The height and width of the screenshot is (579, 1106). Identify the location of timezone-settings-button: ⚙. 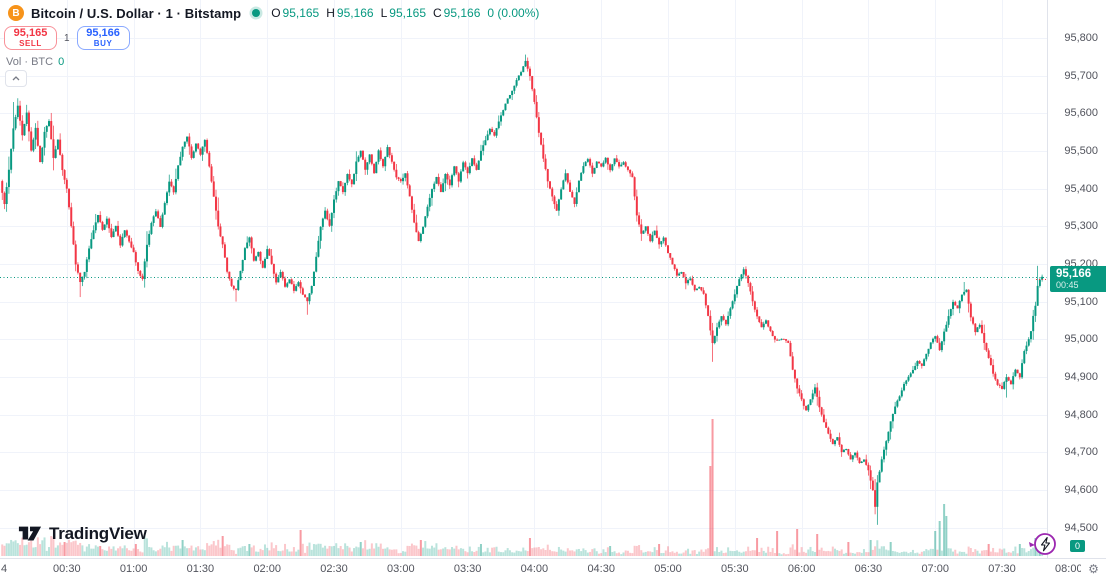
(1093, 569).